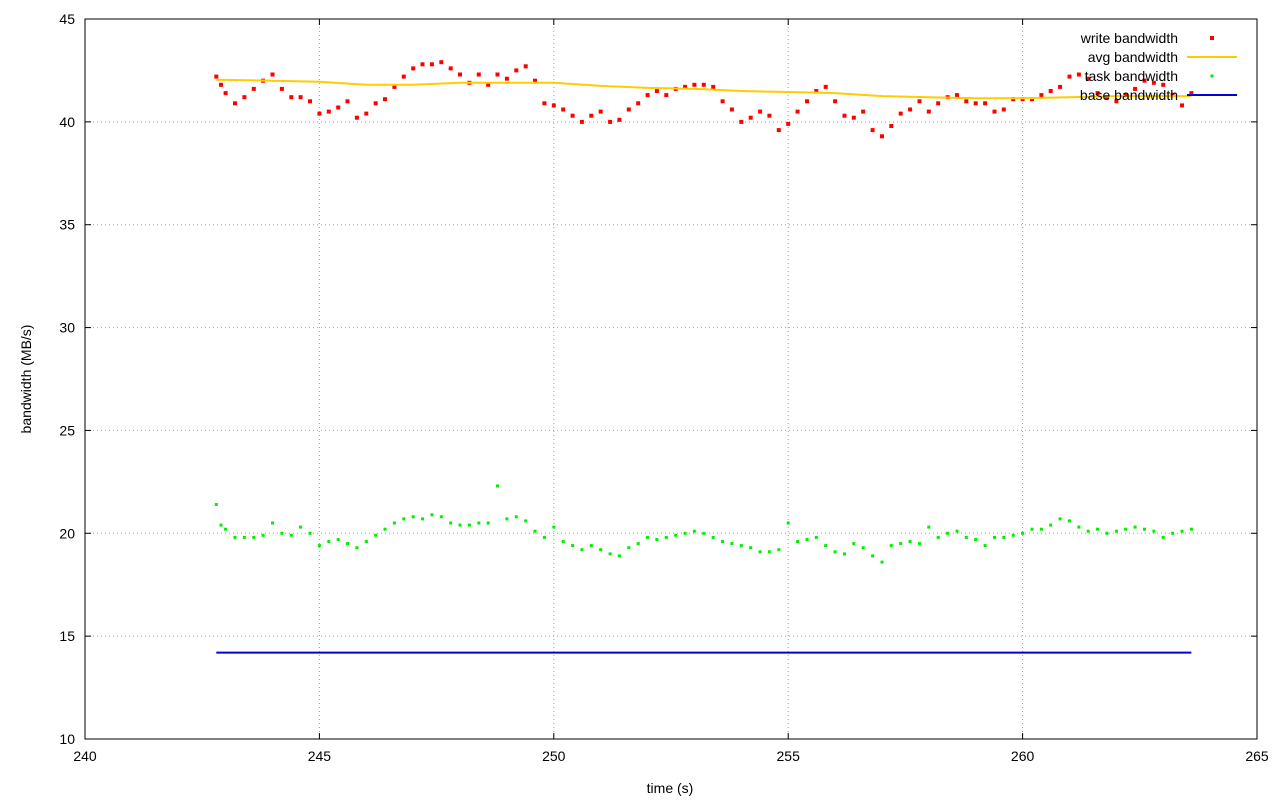 This screenshot has height=800, width=1280. What do you see at coordinates (320, 756) in the screenshot?
I see `x-tick-label: 245` at bounding box center [320, 756].